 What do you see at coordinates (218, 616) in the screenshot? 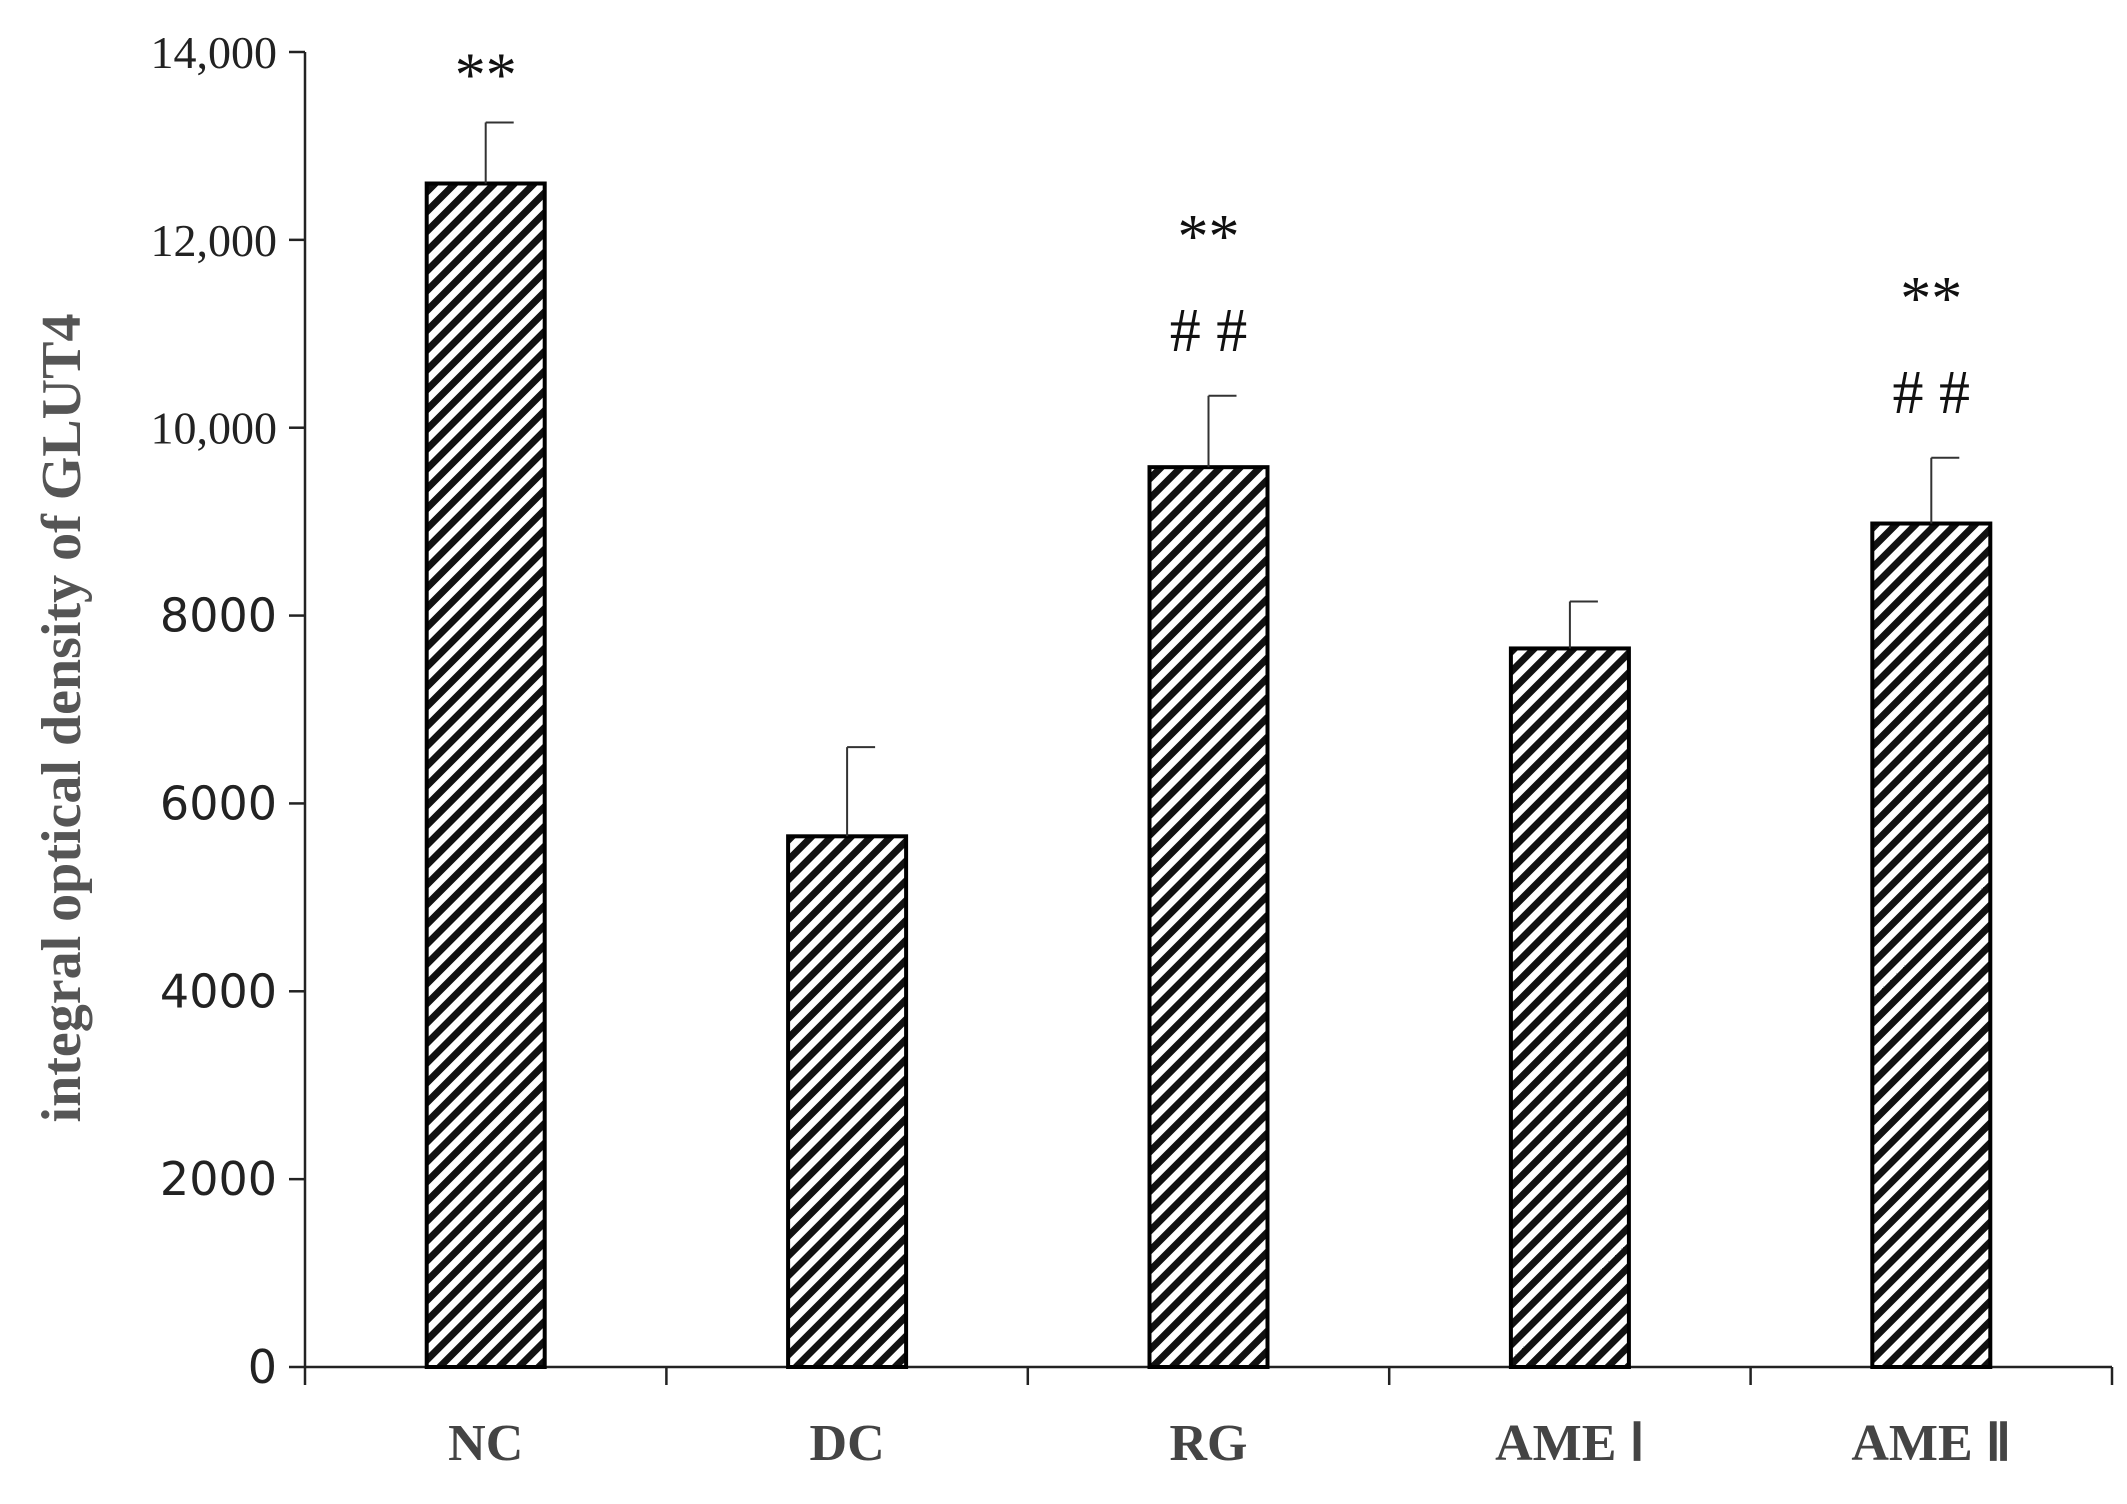
I see `y-tick-label: 8000` at bounding box center [218, 616].